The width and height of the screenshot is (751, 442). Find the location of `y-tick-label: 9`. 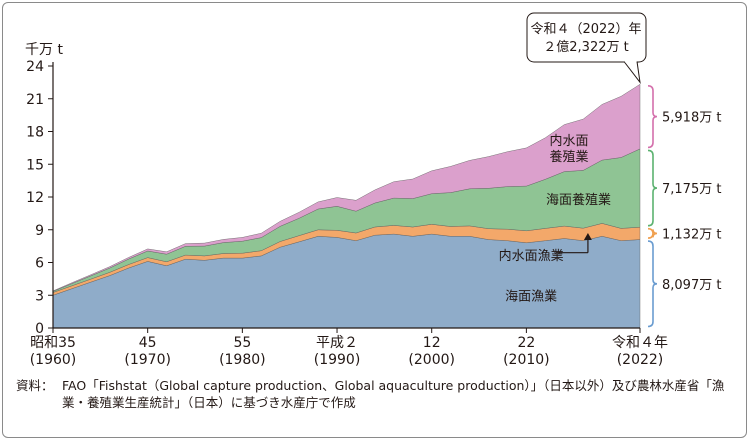

y-tick-label: 9 is located at coordinates (39, 231).